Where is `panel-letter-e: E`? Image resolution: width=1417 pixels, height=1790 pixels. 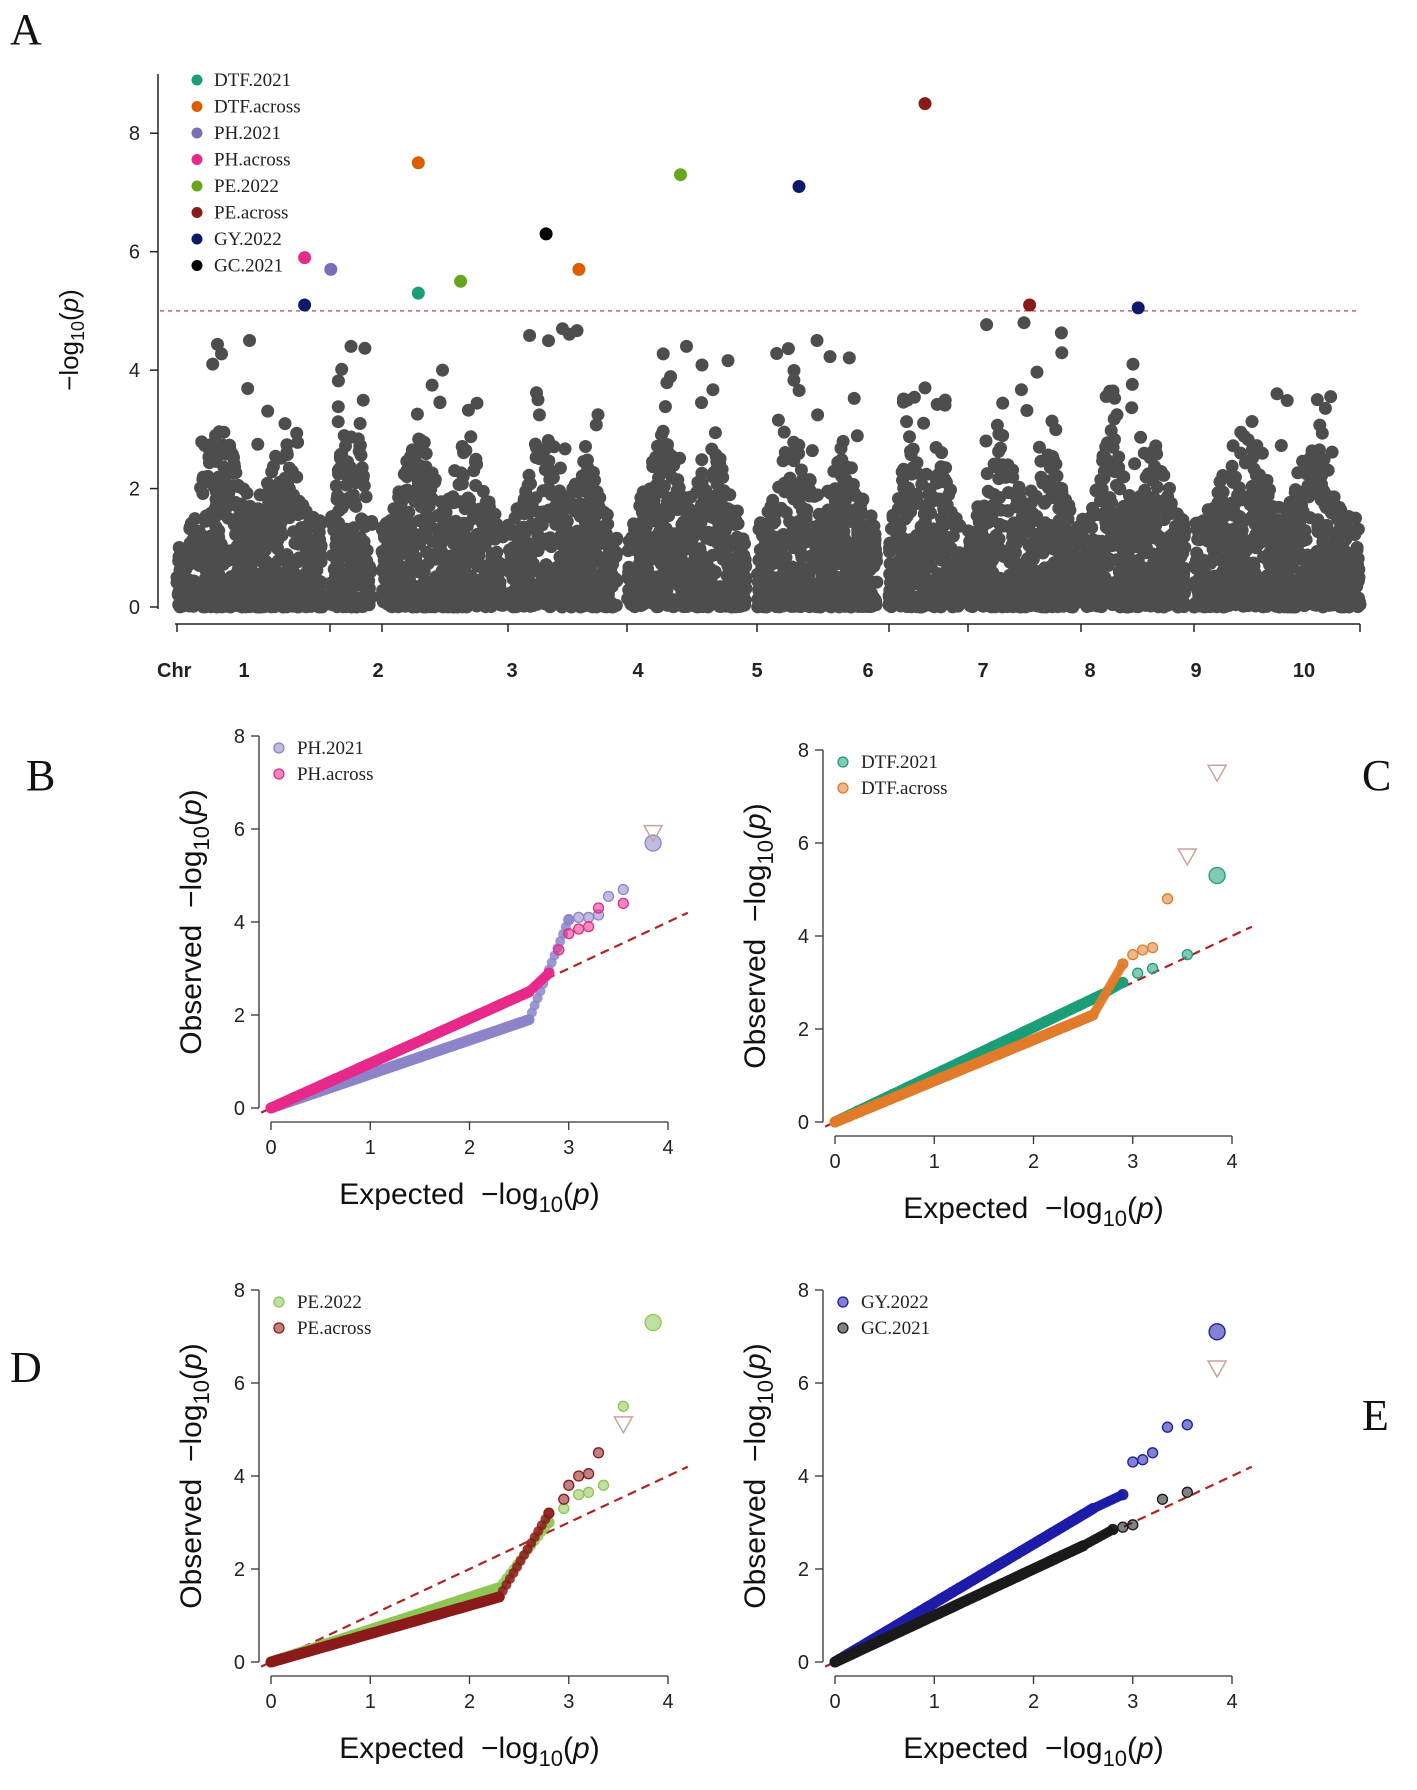
panel-letter-e: E is located at coordinates (1375, 1415).